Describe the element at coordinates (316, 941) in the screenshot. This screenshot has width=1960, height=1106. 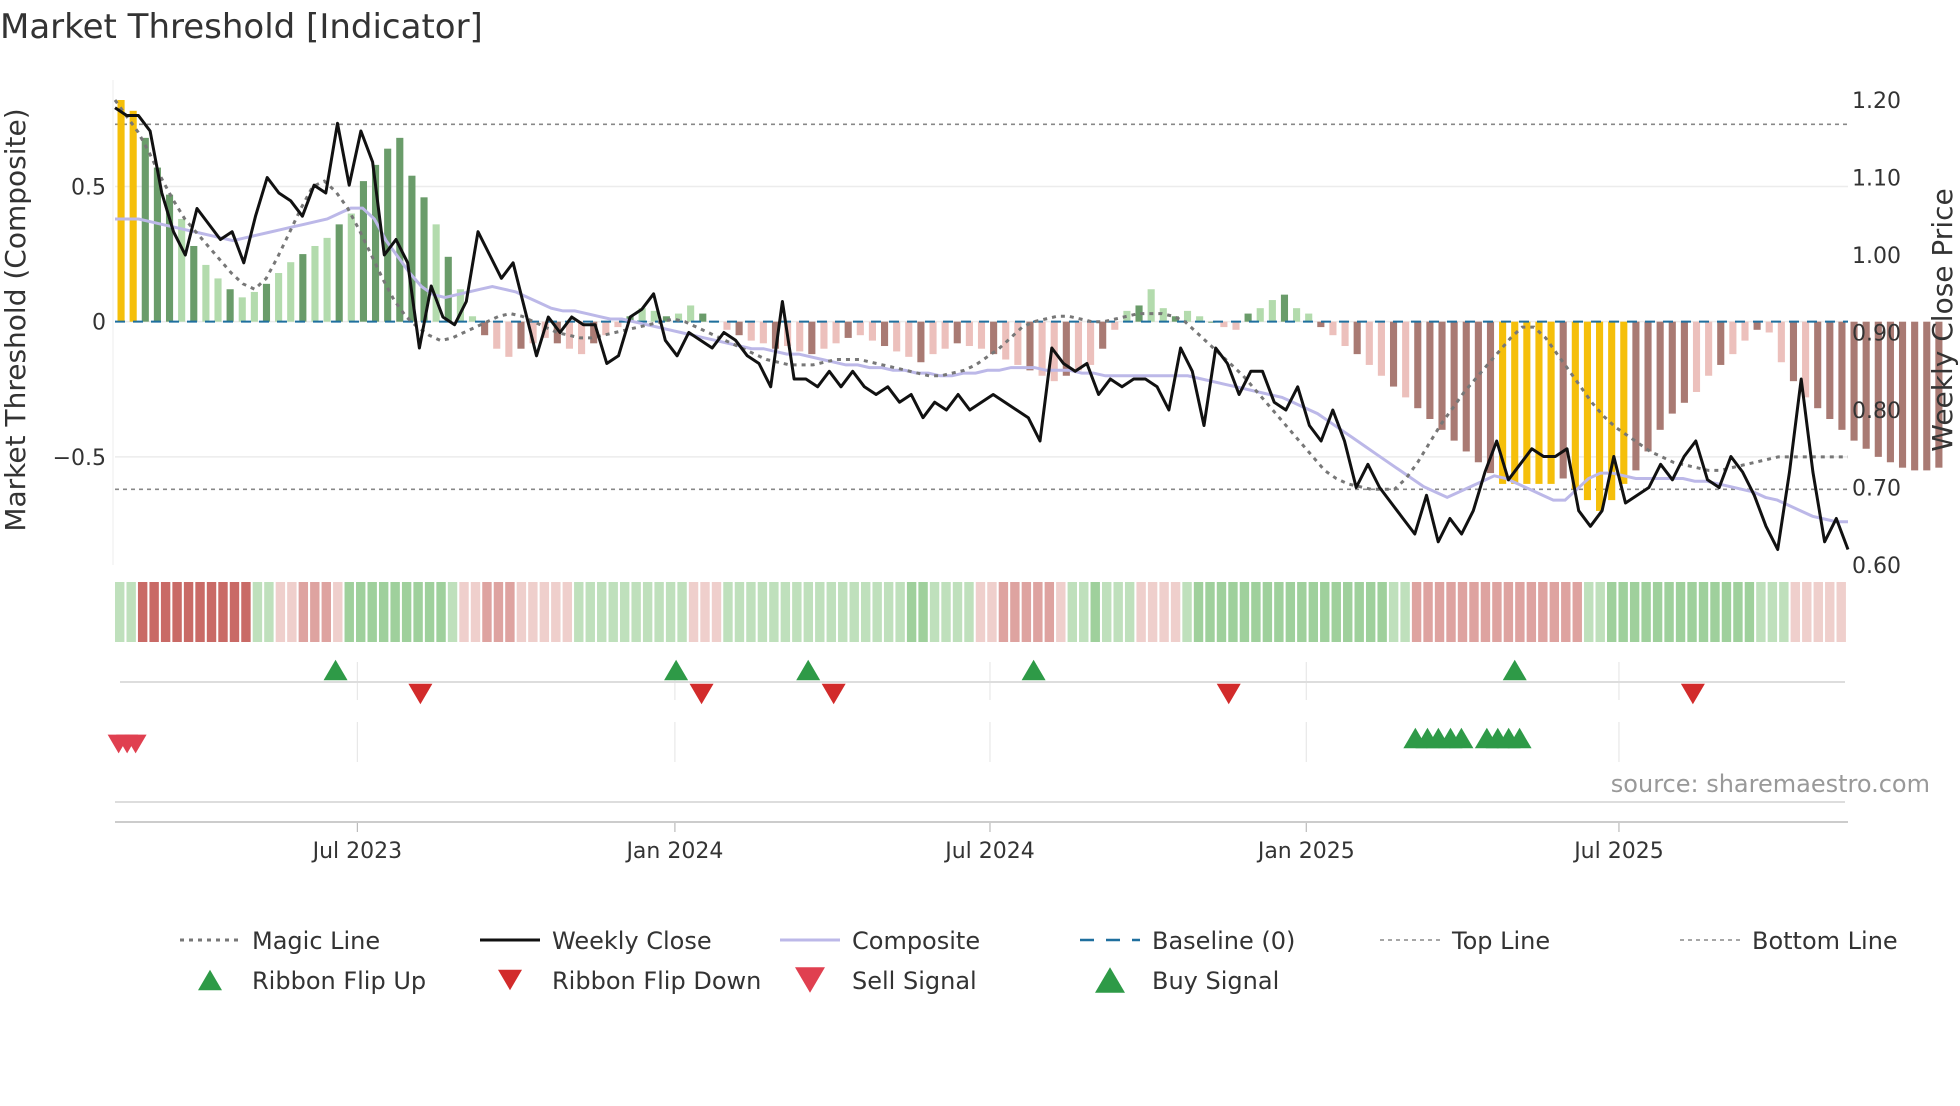
I see `legend-label: Magic Line` at that location.